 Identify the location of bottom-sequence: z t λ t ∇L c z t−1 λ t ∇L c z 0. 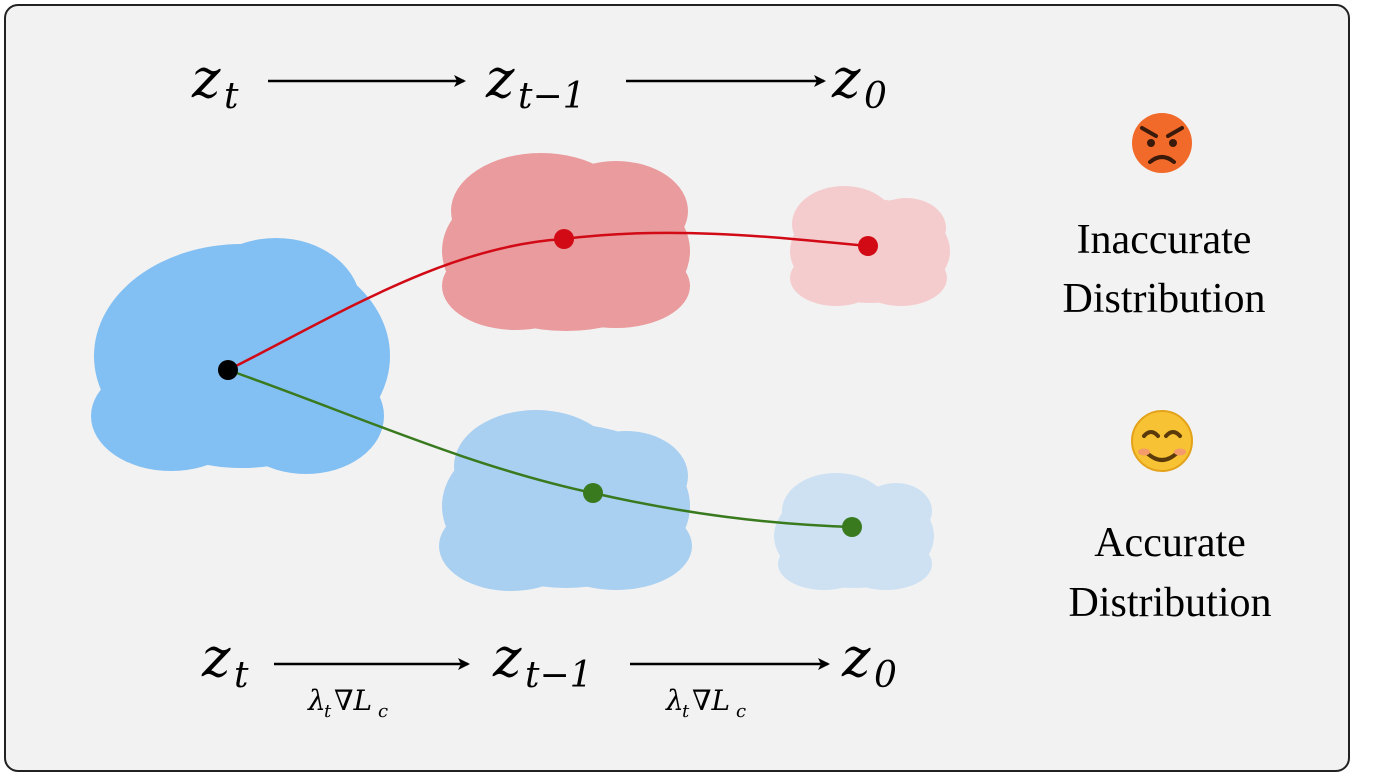
(549, 674).